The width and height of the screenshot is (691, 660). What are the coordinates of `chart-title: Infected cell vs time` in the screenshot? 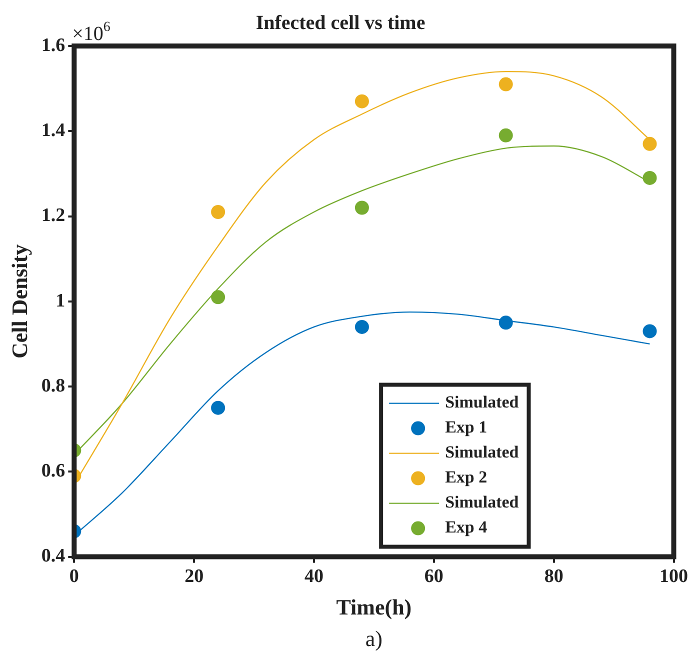 It's located at (341, 23).